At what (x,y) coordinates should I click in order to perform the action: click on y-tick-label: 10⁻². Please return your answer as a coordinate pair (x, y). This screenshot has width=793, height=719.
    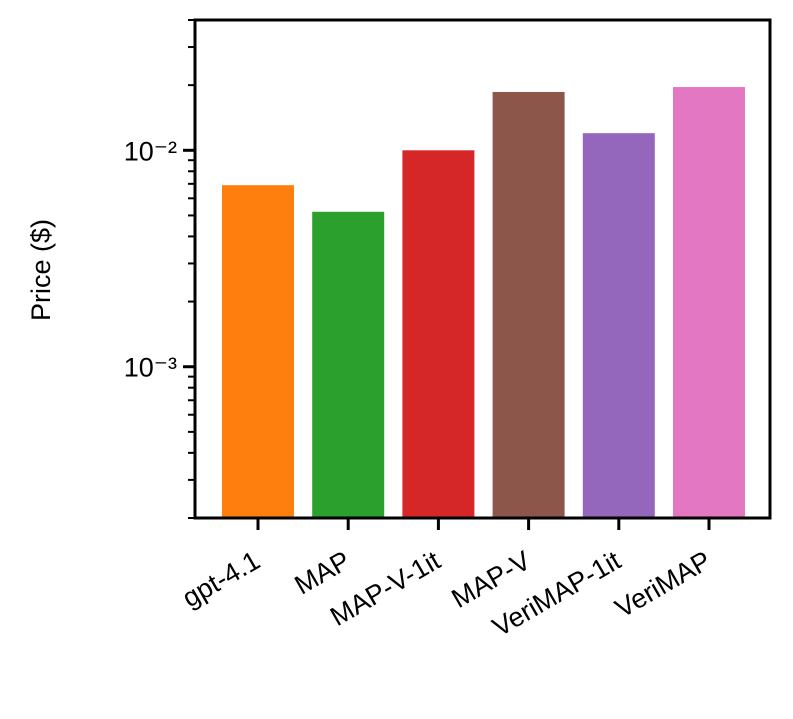
    Looking at the image, I should click on (150, 151).